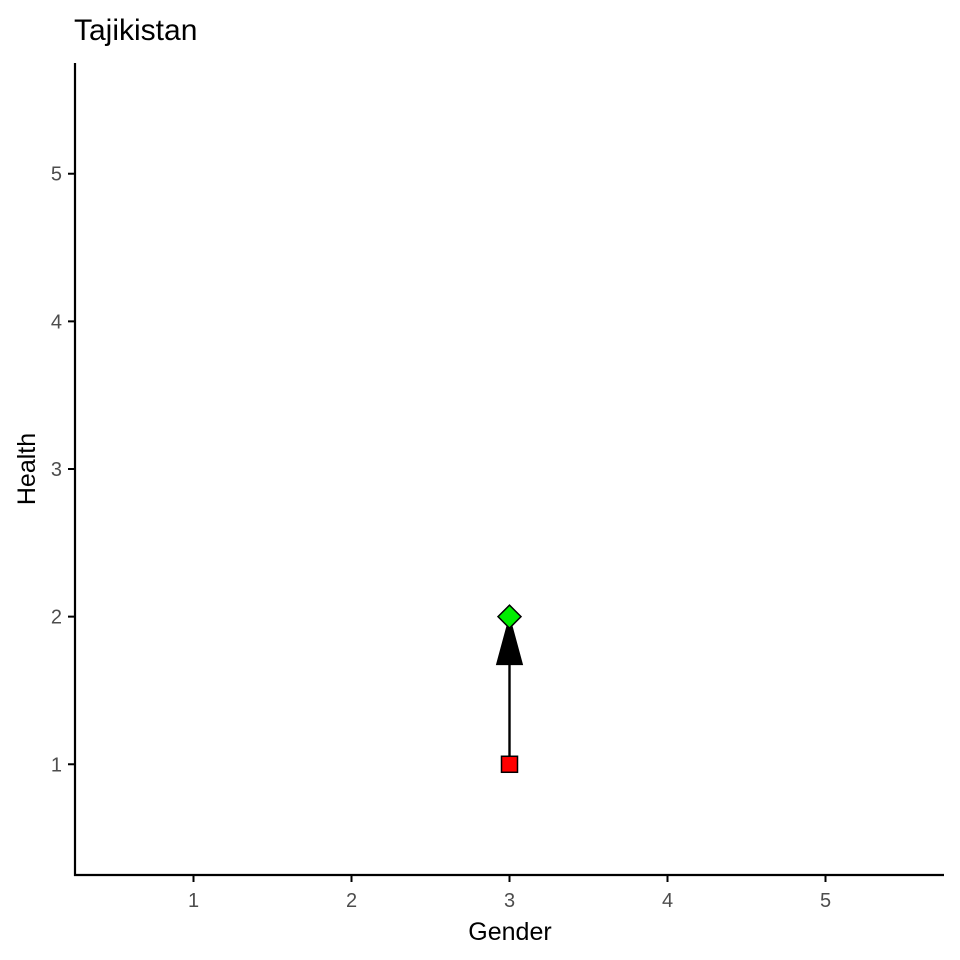 This screenshot has height=960, width=960. I want to click on point-square, so click(509, 764).